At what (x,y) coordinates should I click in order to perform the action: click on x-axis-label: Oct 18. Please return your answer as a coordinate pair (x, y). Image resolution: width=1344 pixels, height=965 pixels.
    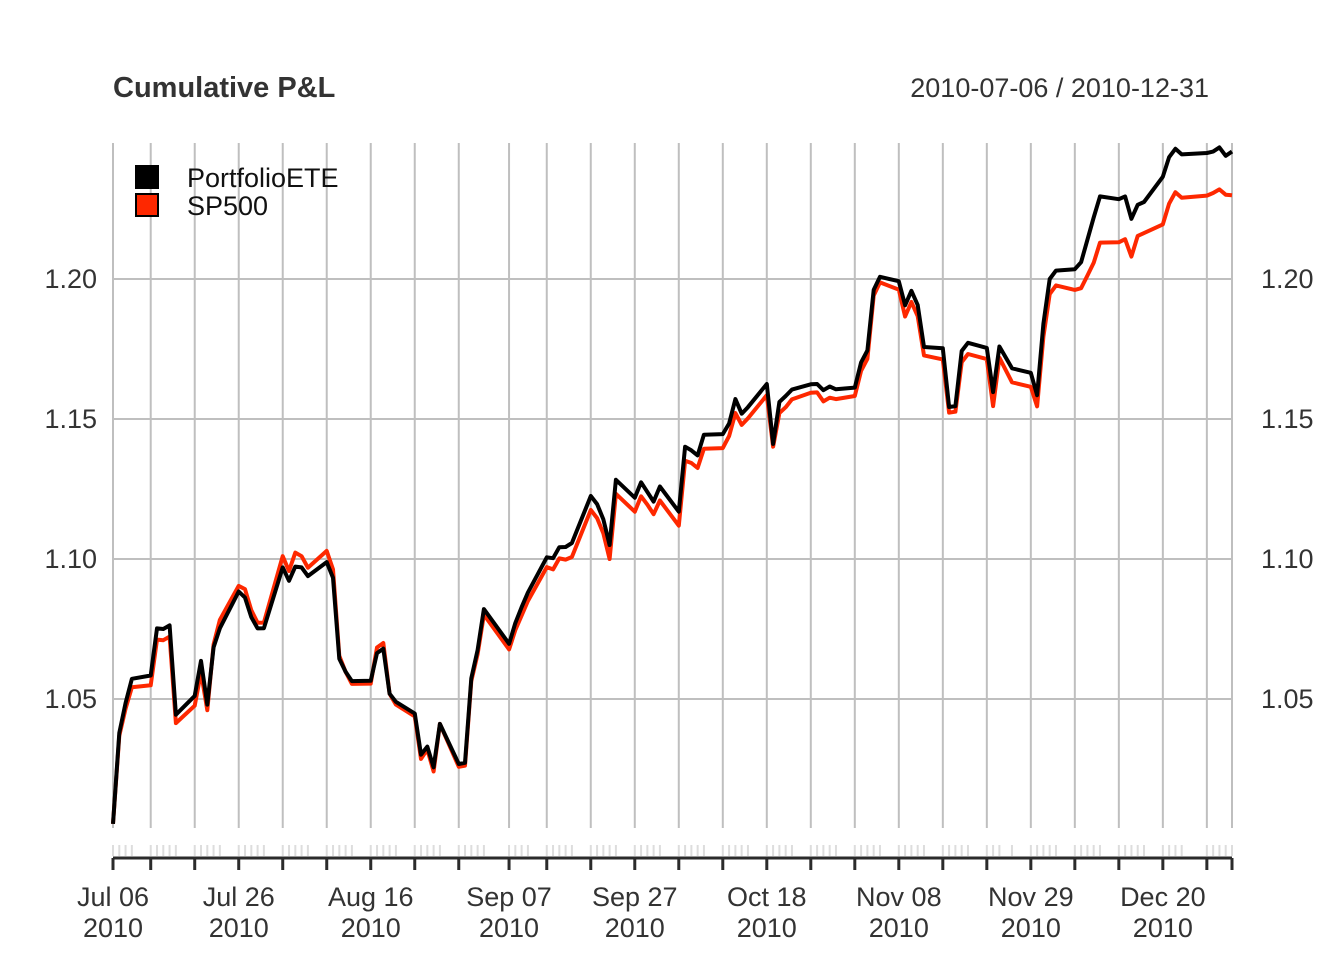
    Looking at the image, I should click on (767, 897).